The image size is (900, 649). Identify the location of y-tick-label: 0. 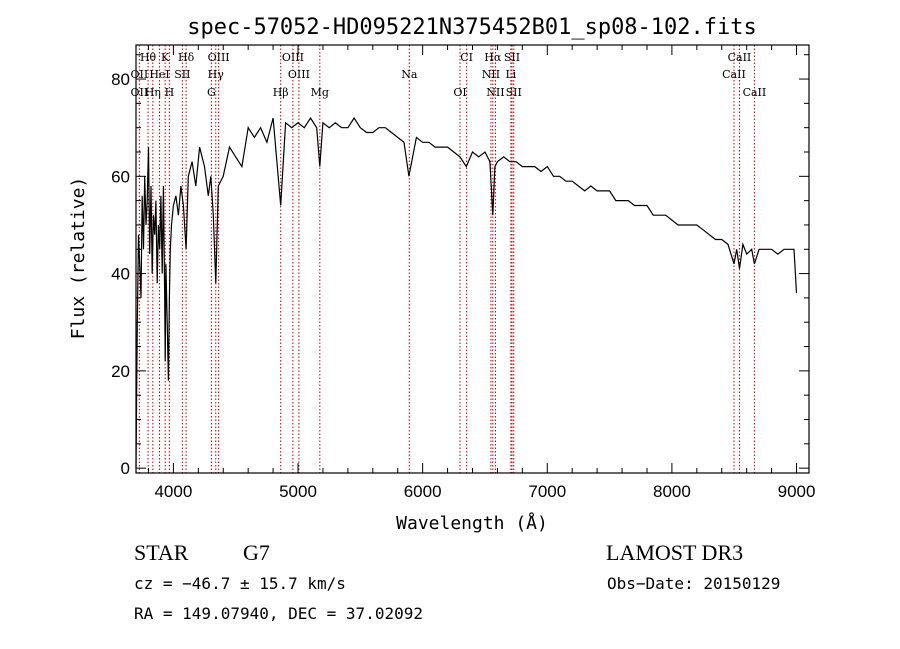
(125, 468).